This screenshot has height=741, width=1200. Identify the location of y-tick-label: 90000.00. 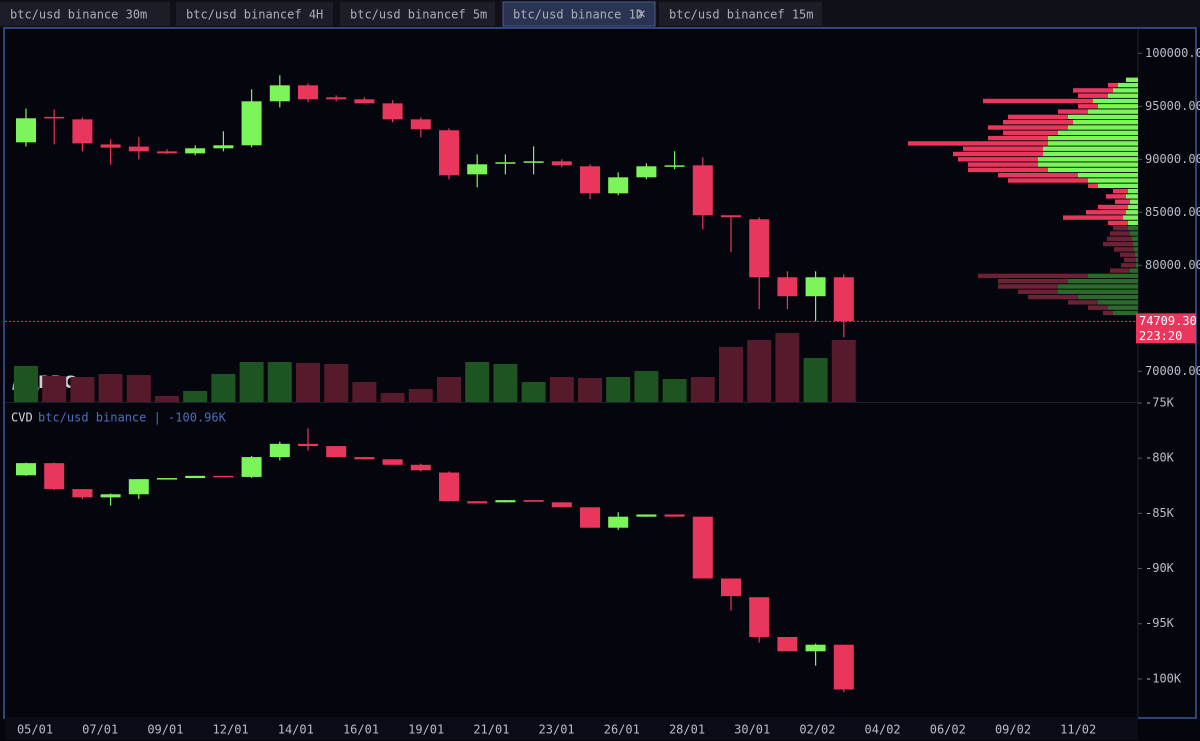
(1172, 159).